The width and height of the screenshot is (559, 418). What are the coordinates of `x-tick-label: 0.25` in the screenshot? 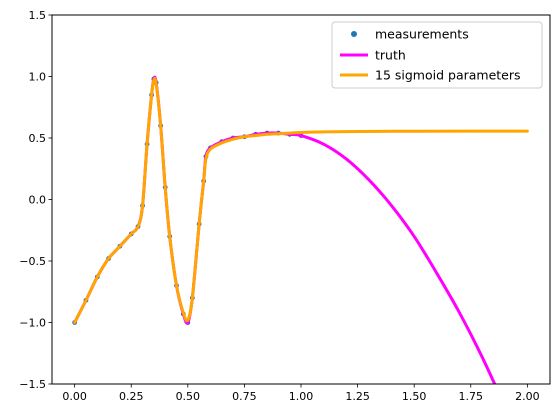 It's located at (131, 396).